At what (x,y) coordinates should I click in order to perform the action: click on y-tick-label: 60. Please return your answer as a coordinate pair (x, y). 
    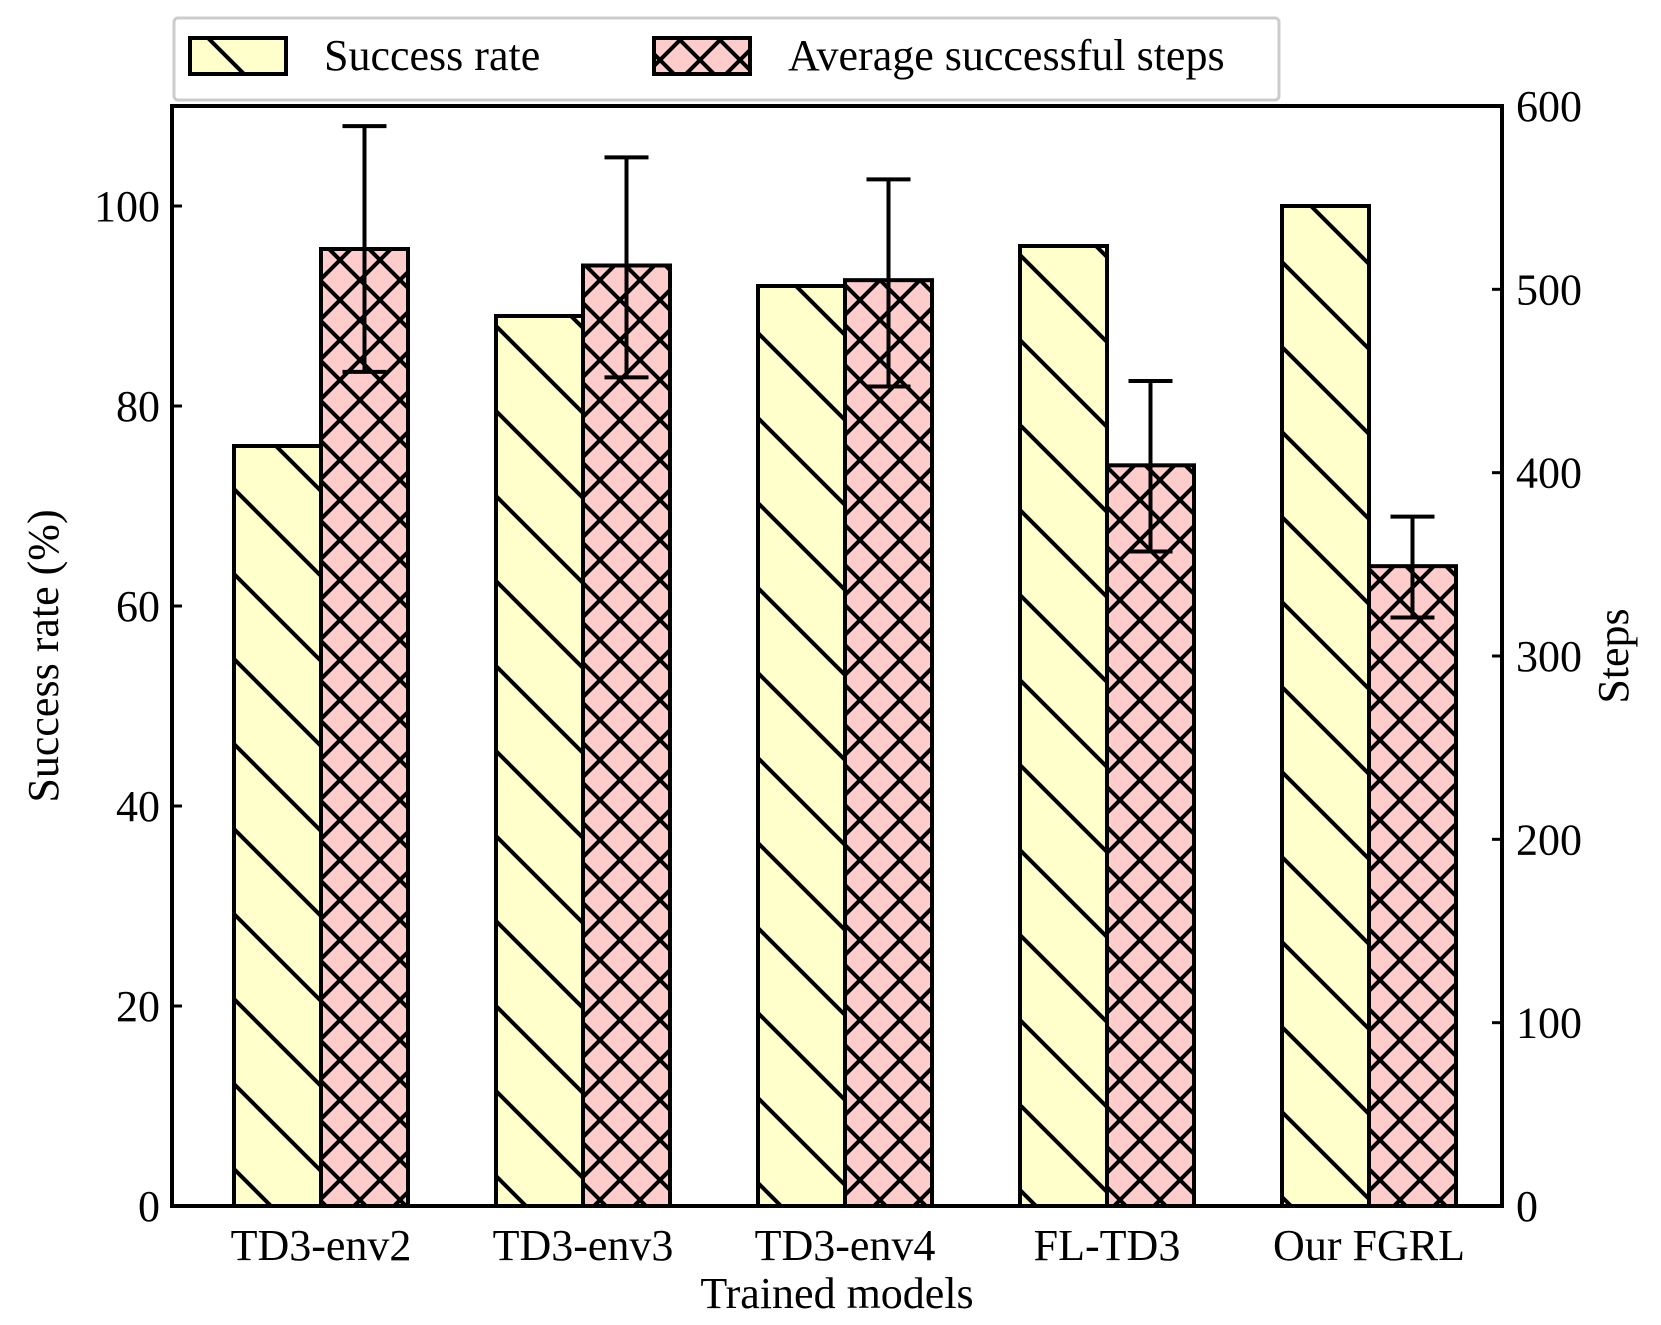
    Looking at the image, I should click on (138, 606).